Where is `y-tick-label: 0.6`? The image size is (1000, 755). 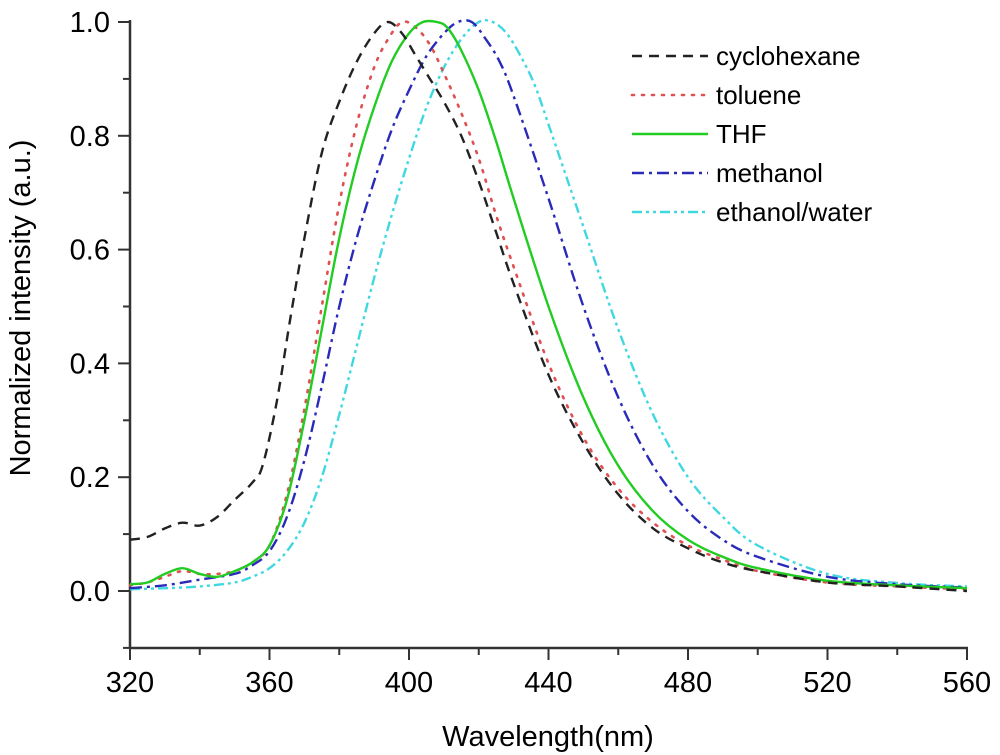 y-tick-label: 0.6 is located at coordinates (90, 251).